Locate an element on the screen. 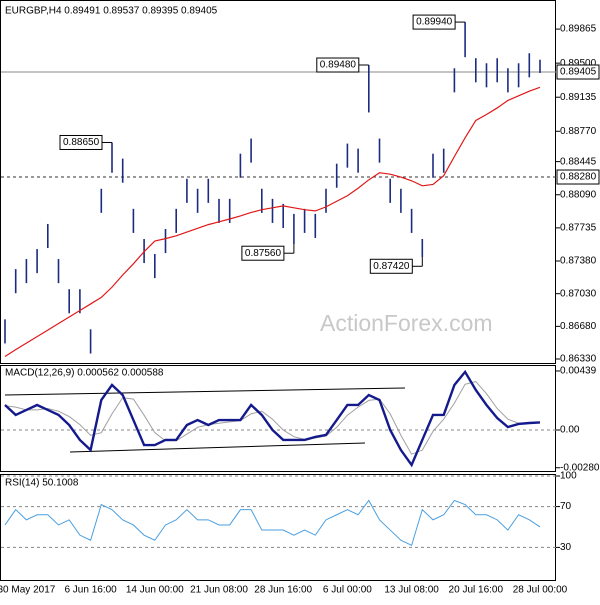 The image size is (600, 605). x-tick-label: 28 Jun 16:00 is located at coordinates (283, 590).